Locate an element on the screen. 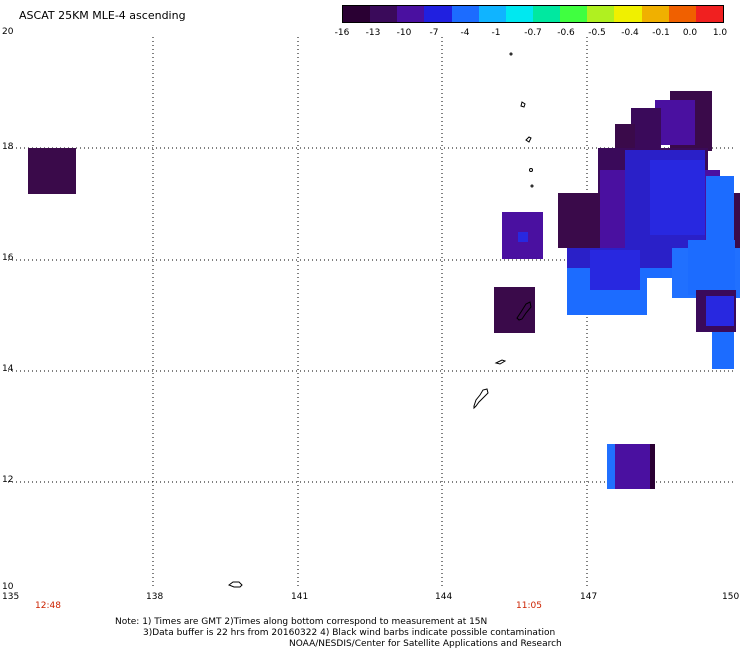 The width and height of the screenshot is (740, 650). lon-label-135: 135 is located at coordinates (11, 597).